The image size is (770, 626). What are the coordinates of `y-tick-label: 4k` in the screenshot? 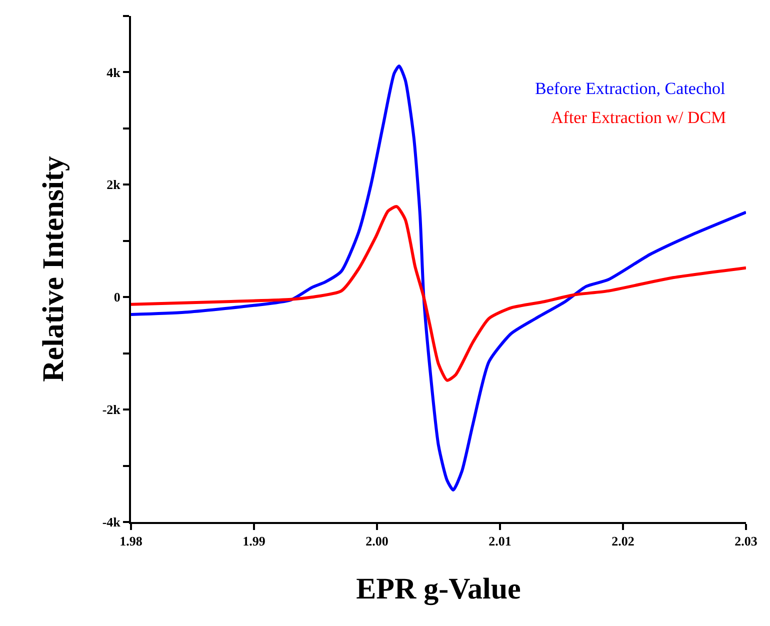 It's located at (114, 72).